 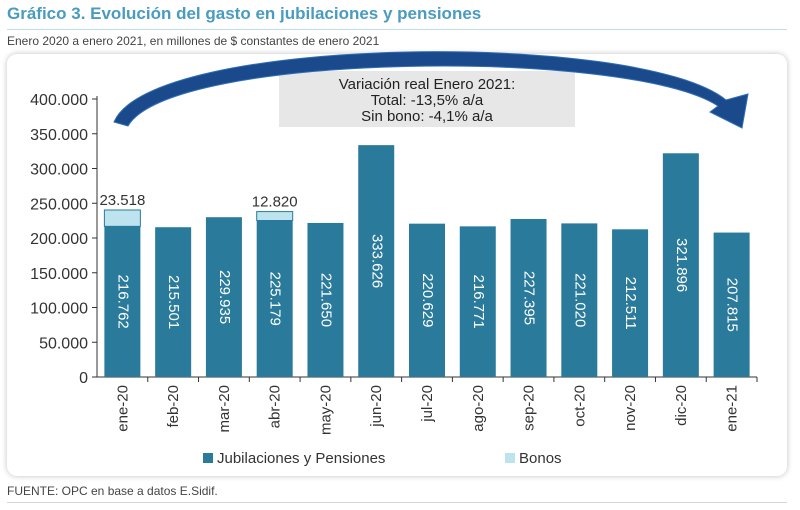 I want to click on y-tick-label: 350.000, so click(x=59, y=135).